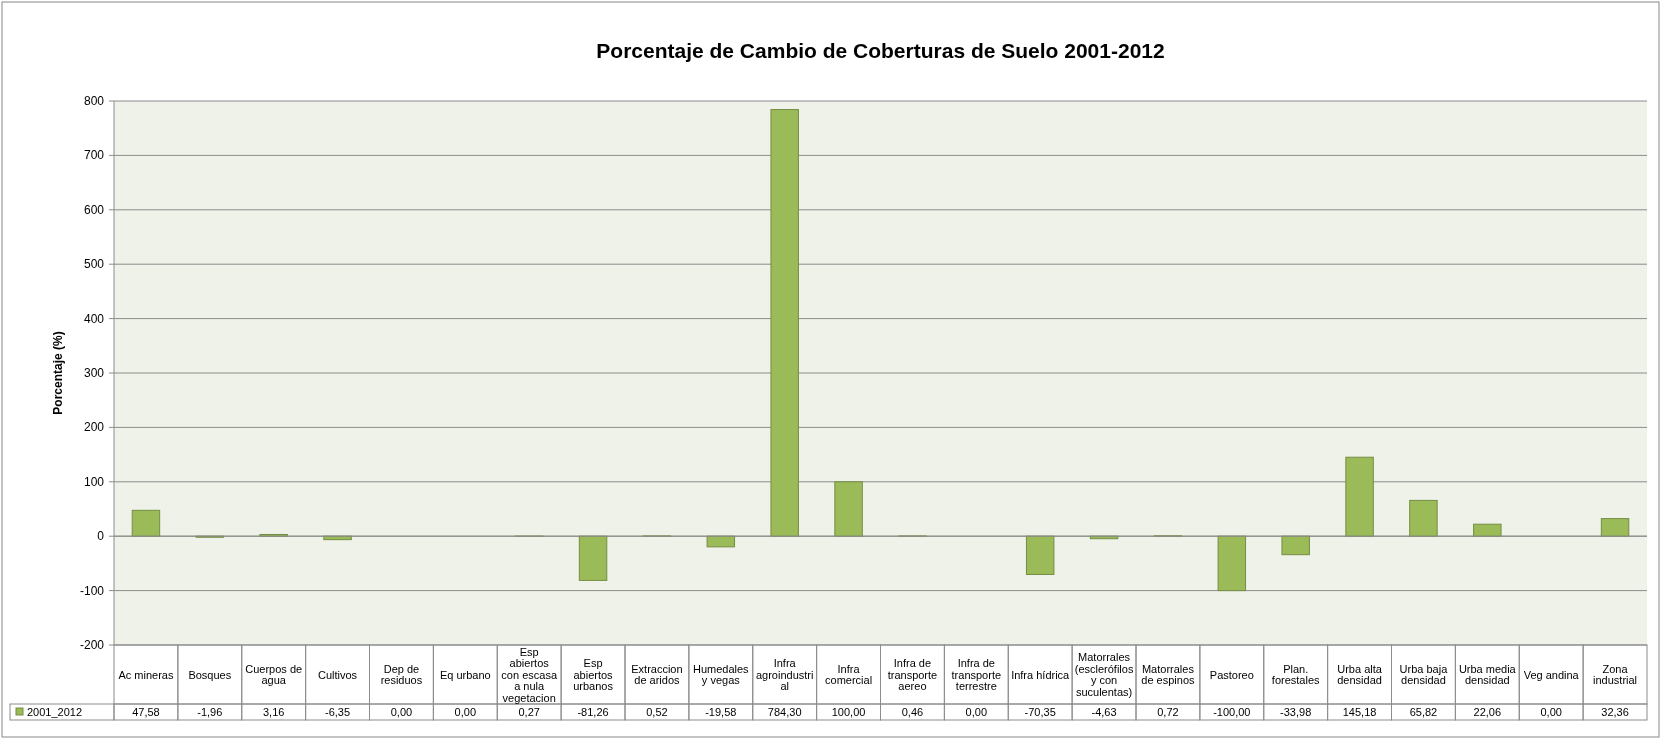  I want to click on data-label: 65,82, so click(1423, 712).